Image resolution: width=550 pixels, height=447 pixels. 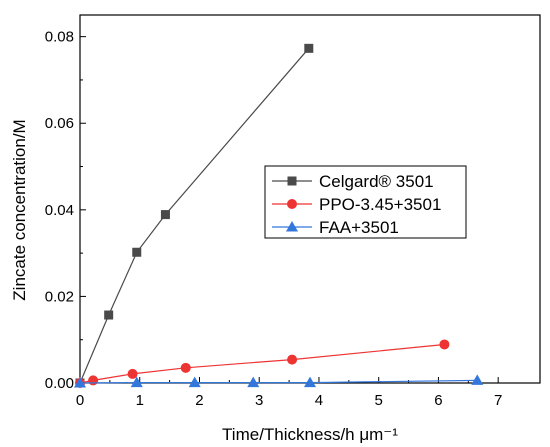 I want to click on legend-marker-celgard, so click(x=292, y=181).